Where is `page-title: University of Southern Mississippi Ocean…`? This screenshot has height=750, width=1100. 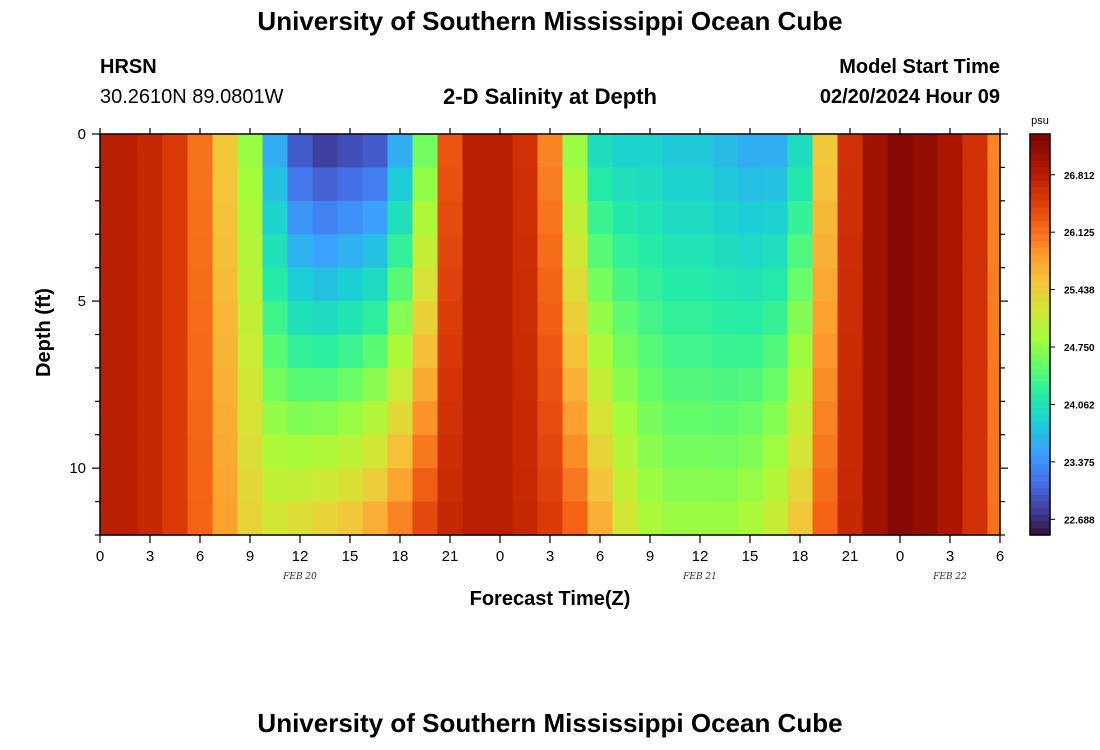 page-title: University of Southern Mississippi Ocean… is located at coordinates (550, 21).